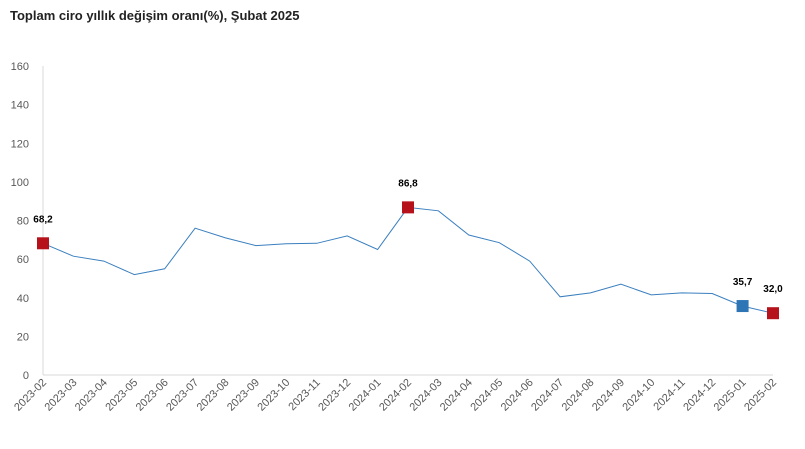  I want to click on data-label: 35,7, so click(743, 282).